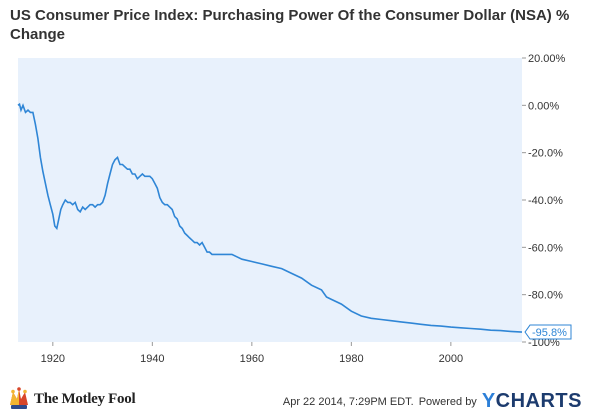  I want to click on timestamp: Apr 22 2014, 7:29PM EDT., so click(348, 401).